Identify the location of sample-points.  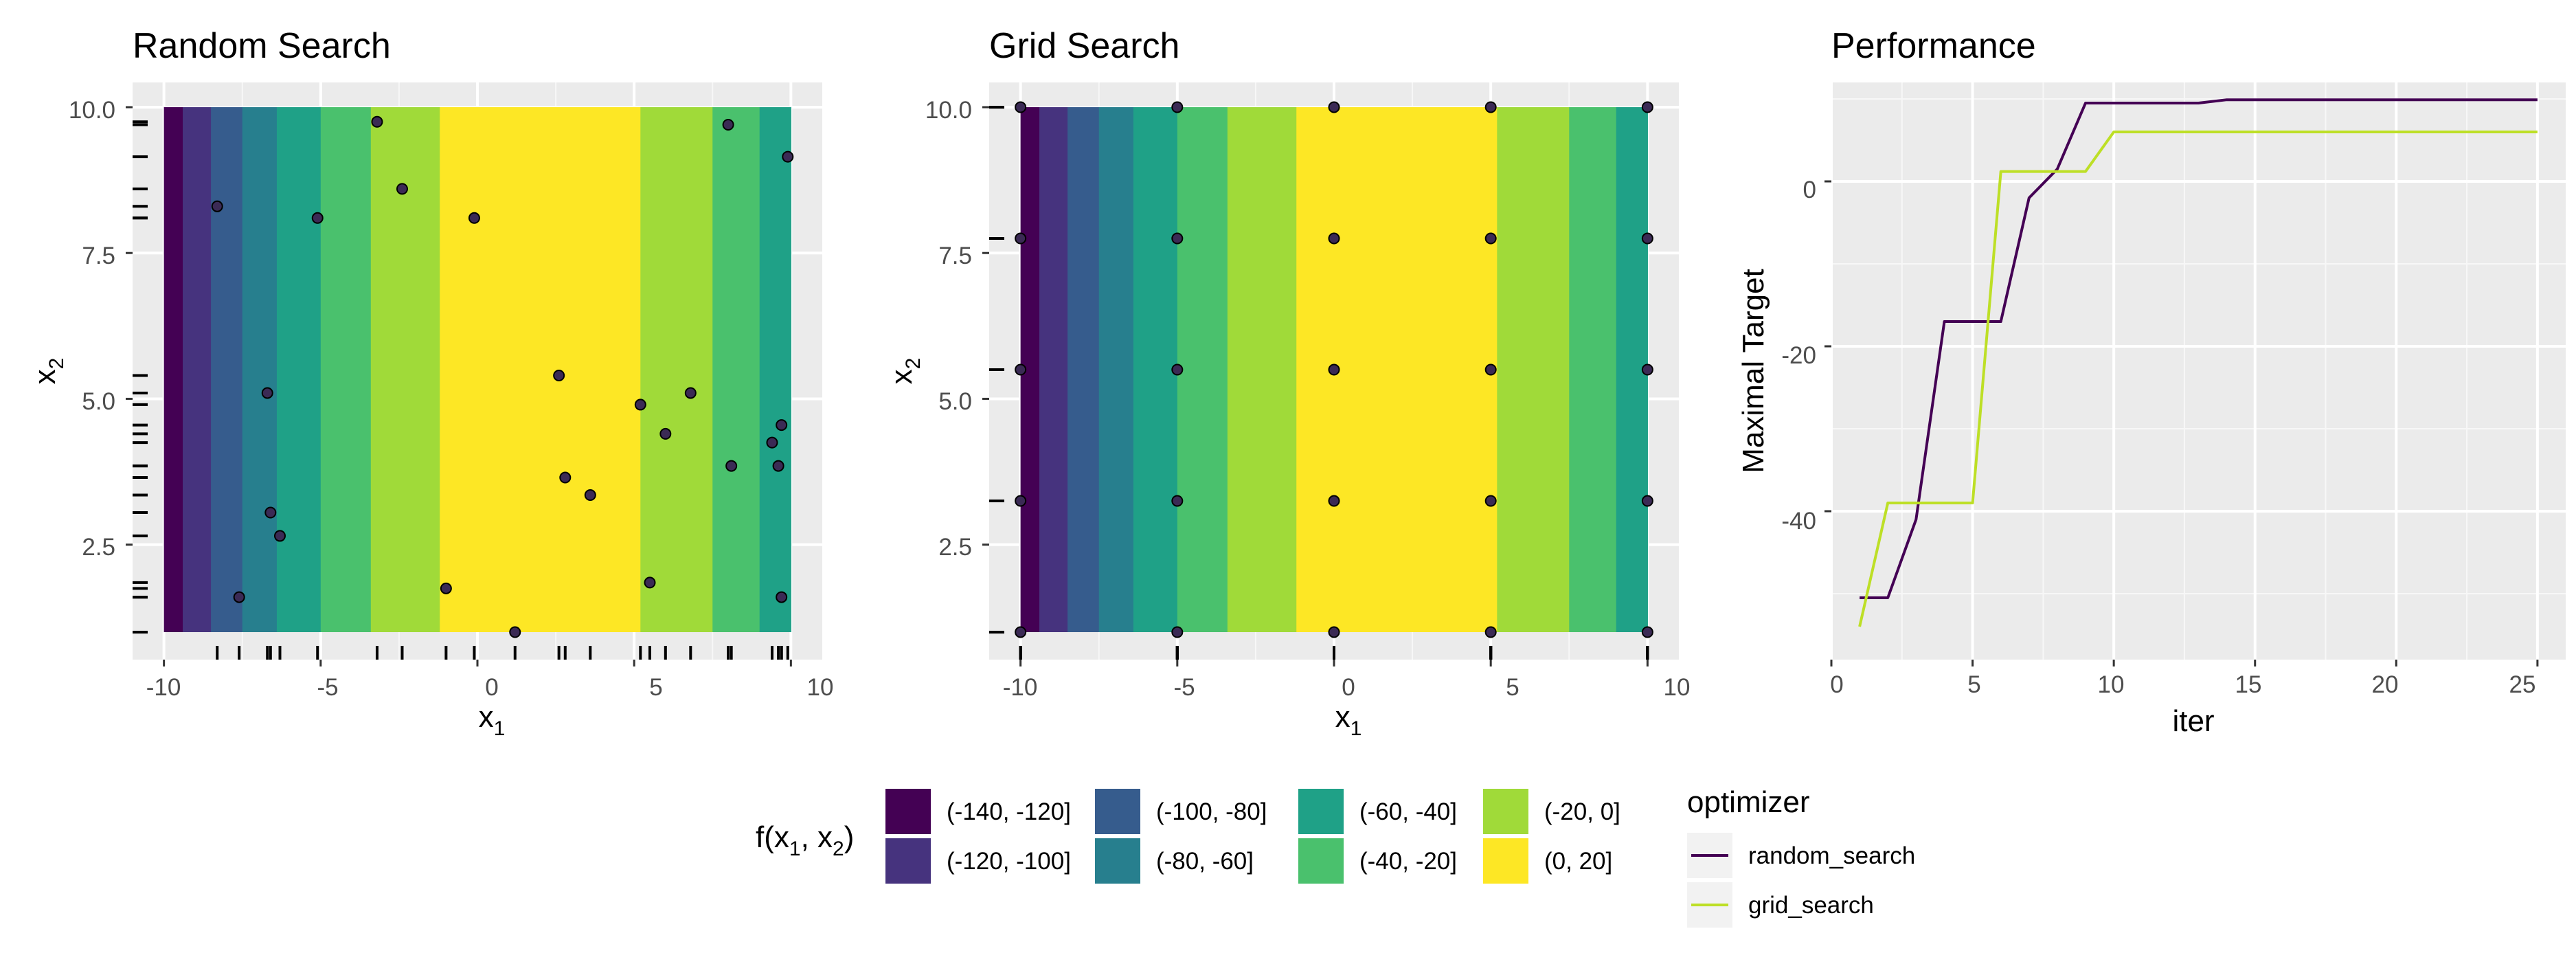
(502, 376).